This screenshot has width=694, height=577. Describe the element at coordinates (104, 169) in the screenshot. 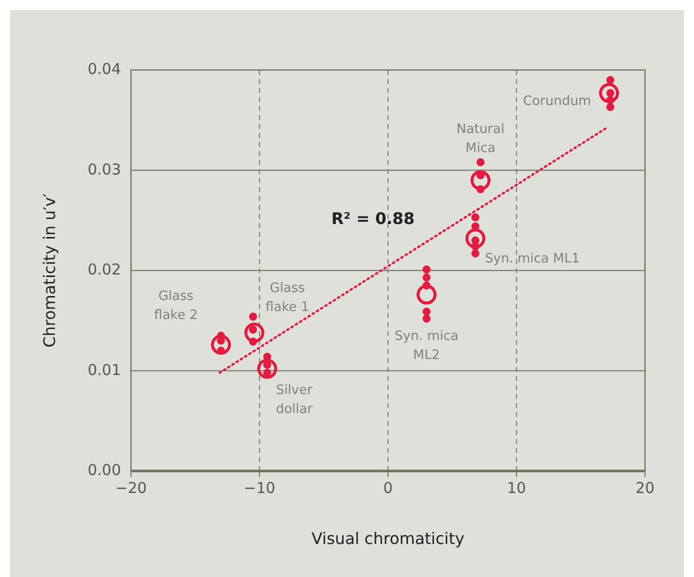

I see `y-tick-label: 0.03` at that location.